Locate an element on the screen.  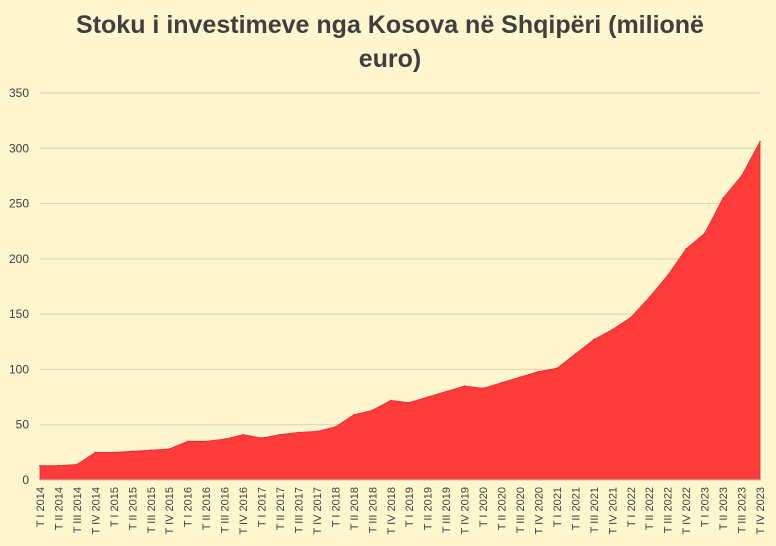
x-tick-label: T IV 2023 is located at coordinates (761, 511).